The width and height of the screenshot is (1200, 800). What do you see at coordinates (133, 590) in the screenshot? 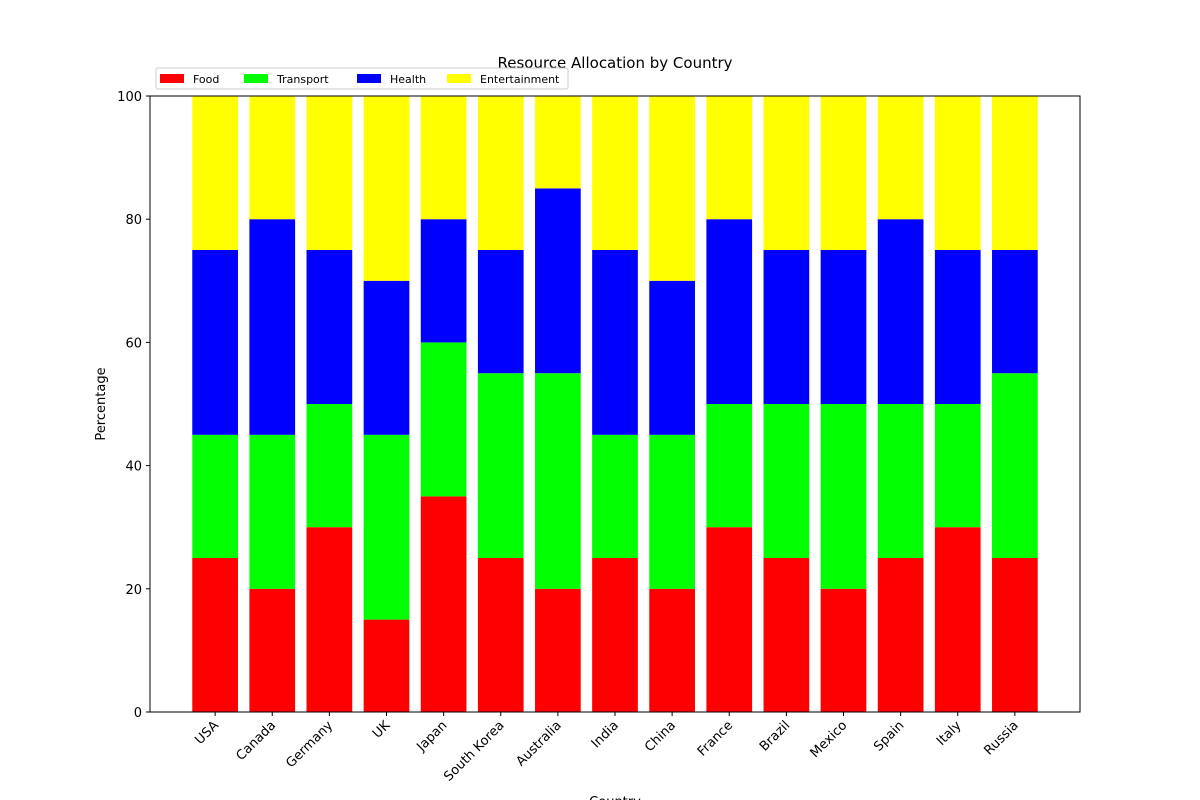
I see `y-tick-label: 20` at bounding box center [133, 590].